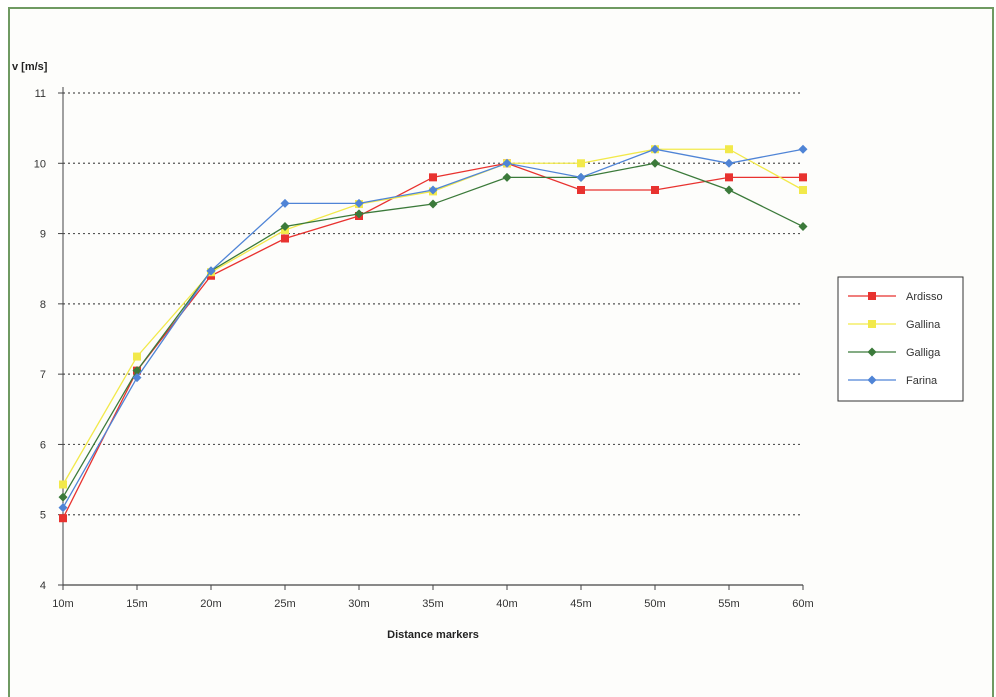 The width and height of the screenshot is (996, 697). What do you see at coordinates (43, 586) in the screenshot?
I see `y-tick-label: 4` at bounding box center [43, 586].